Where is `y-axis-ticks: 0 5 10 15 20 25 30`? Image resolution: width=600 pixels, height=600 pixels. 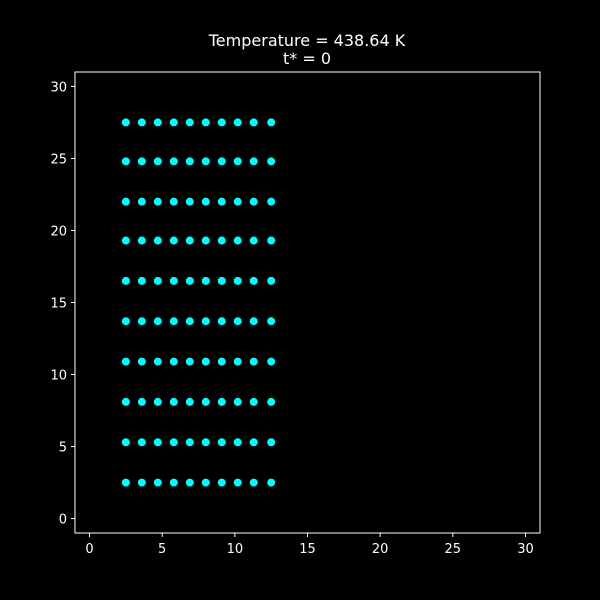
y-axis-ticks: 0 5 10 15 20 25 30 is located at coordinates (62, 304).